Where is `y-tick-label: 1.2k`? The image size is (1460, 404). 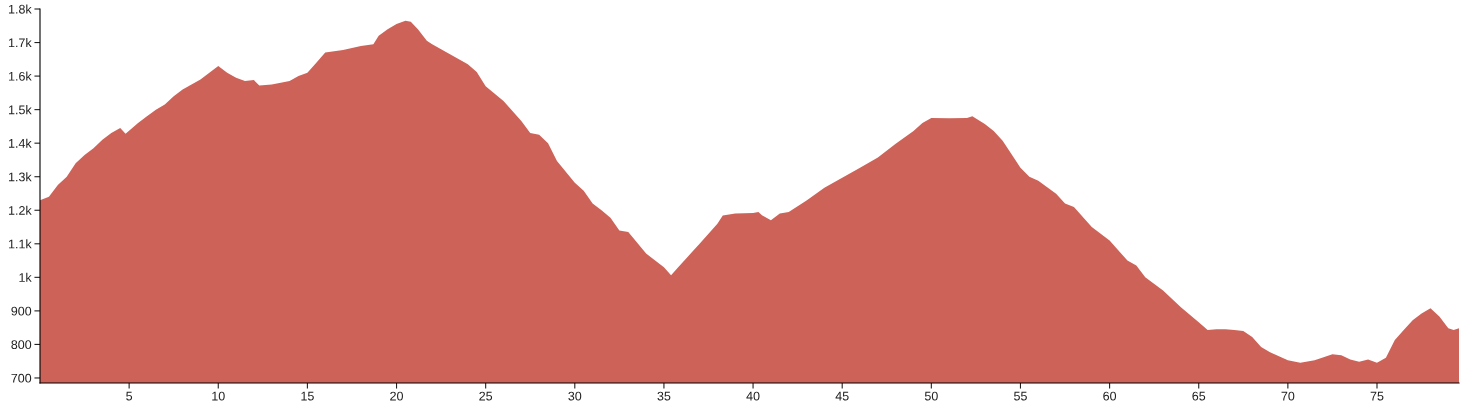 y-tick-label: 1.2k is located at coordinates (20, 210).